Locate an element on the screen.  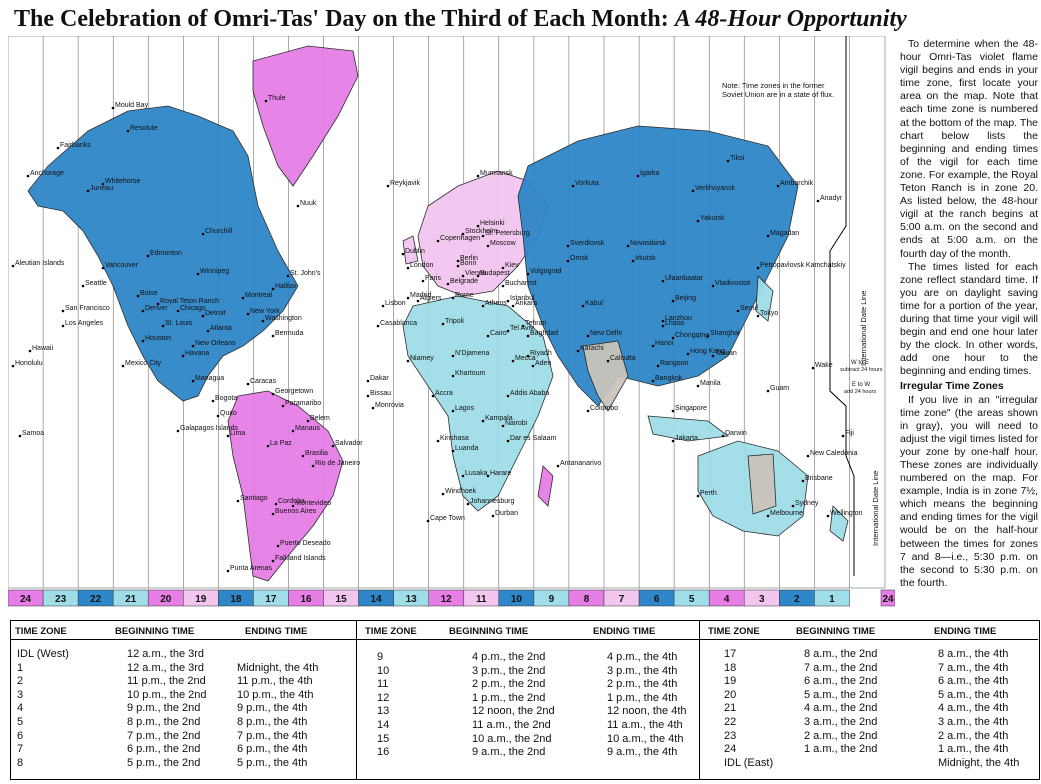
cell-end: 5 p.m., the 4th is located at coordinates (272, 762).